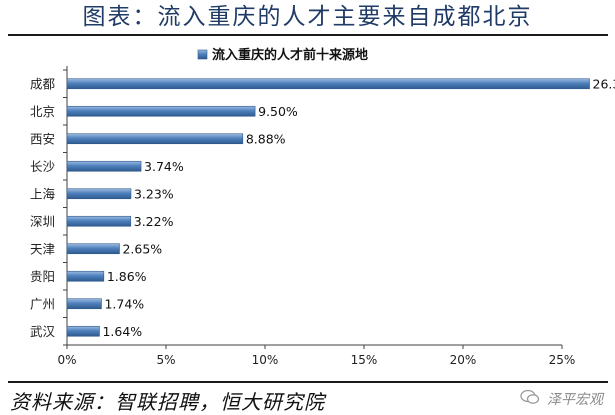 This screenshot has height=415, width=615. Describe the element at coordinates (308, 382) in the screenshot. I see `bottom-divider` at that location.